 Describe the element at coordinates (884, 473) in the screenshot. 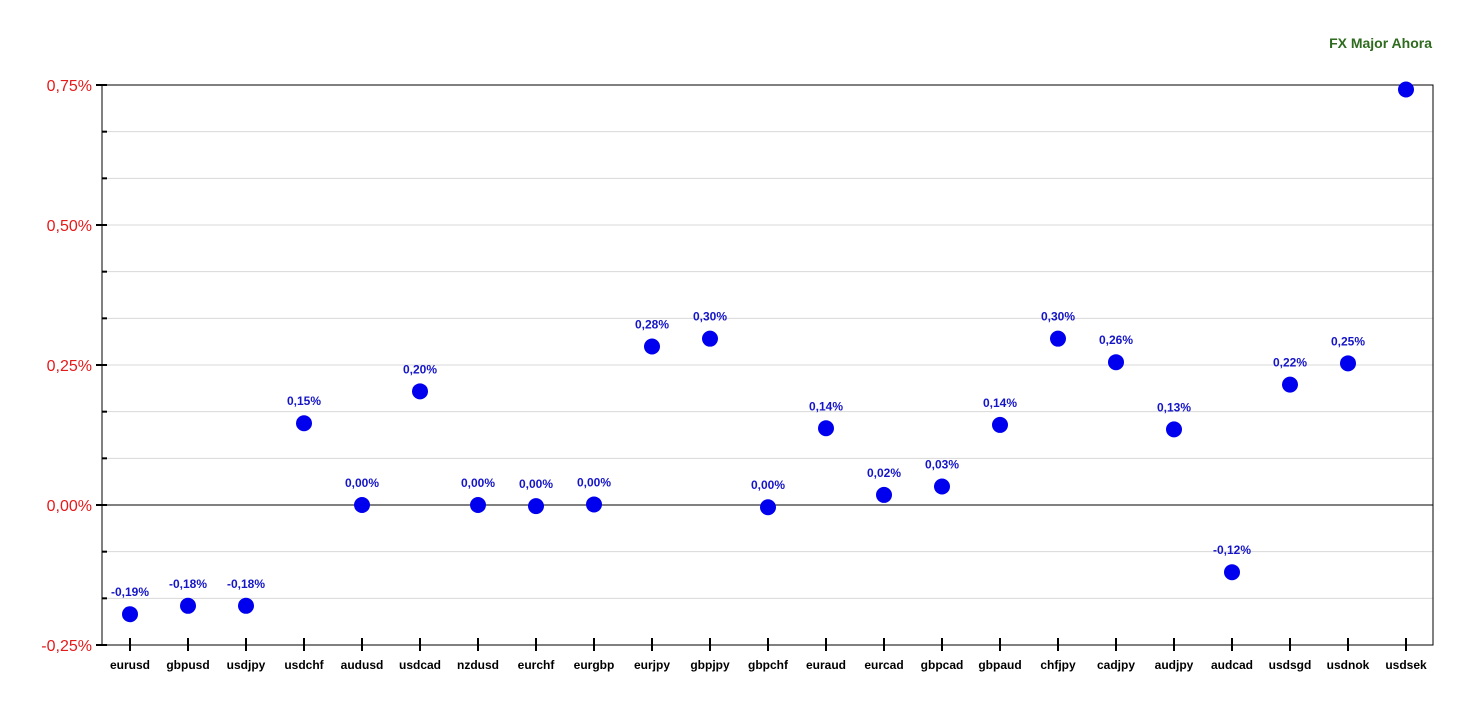

I see `data-label: 0,02%` at that location.